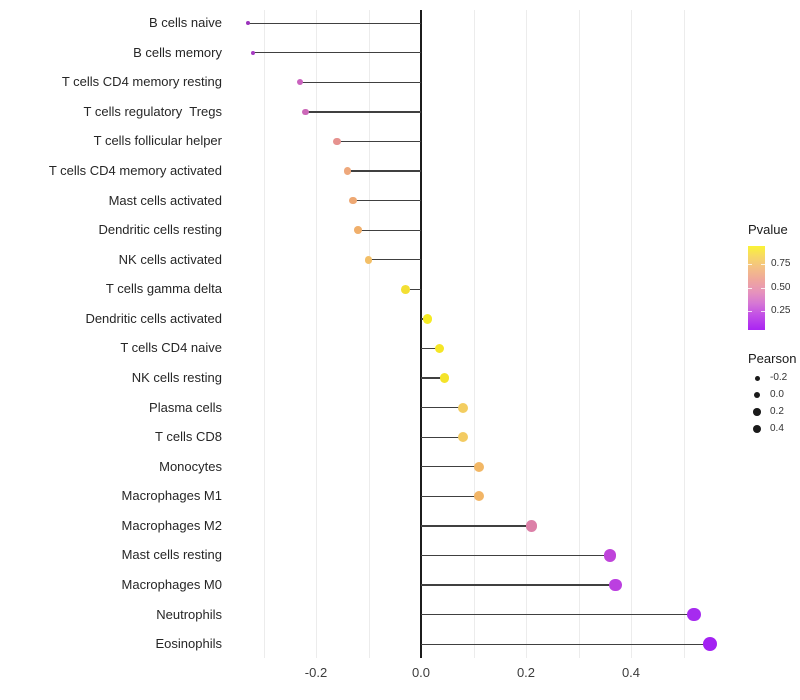  What do you see at coordinates (316, 672) in the screenshot?
I see `x-axis-tick-label: -0.2` at bounding box center [316, 672].